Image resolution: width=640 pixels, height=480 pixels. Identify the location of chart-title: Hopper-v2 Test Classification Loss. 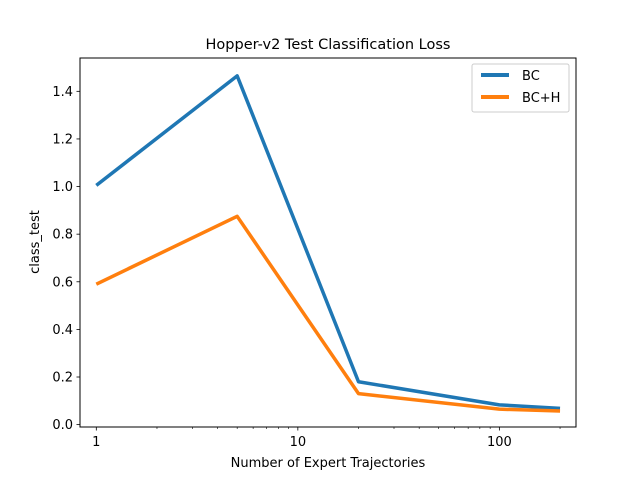
(328, 45).